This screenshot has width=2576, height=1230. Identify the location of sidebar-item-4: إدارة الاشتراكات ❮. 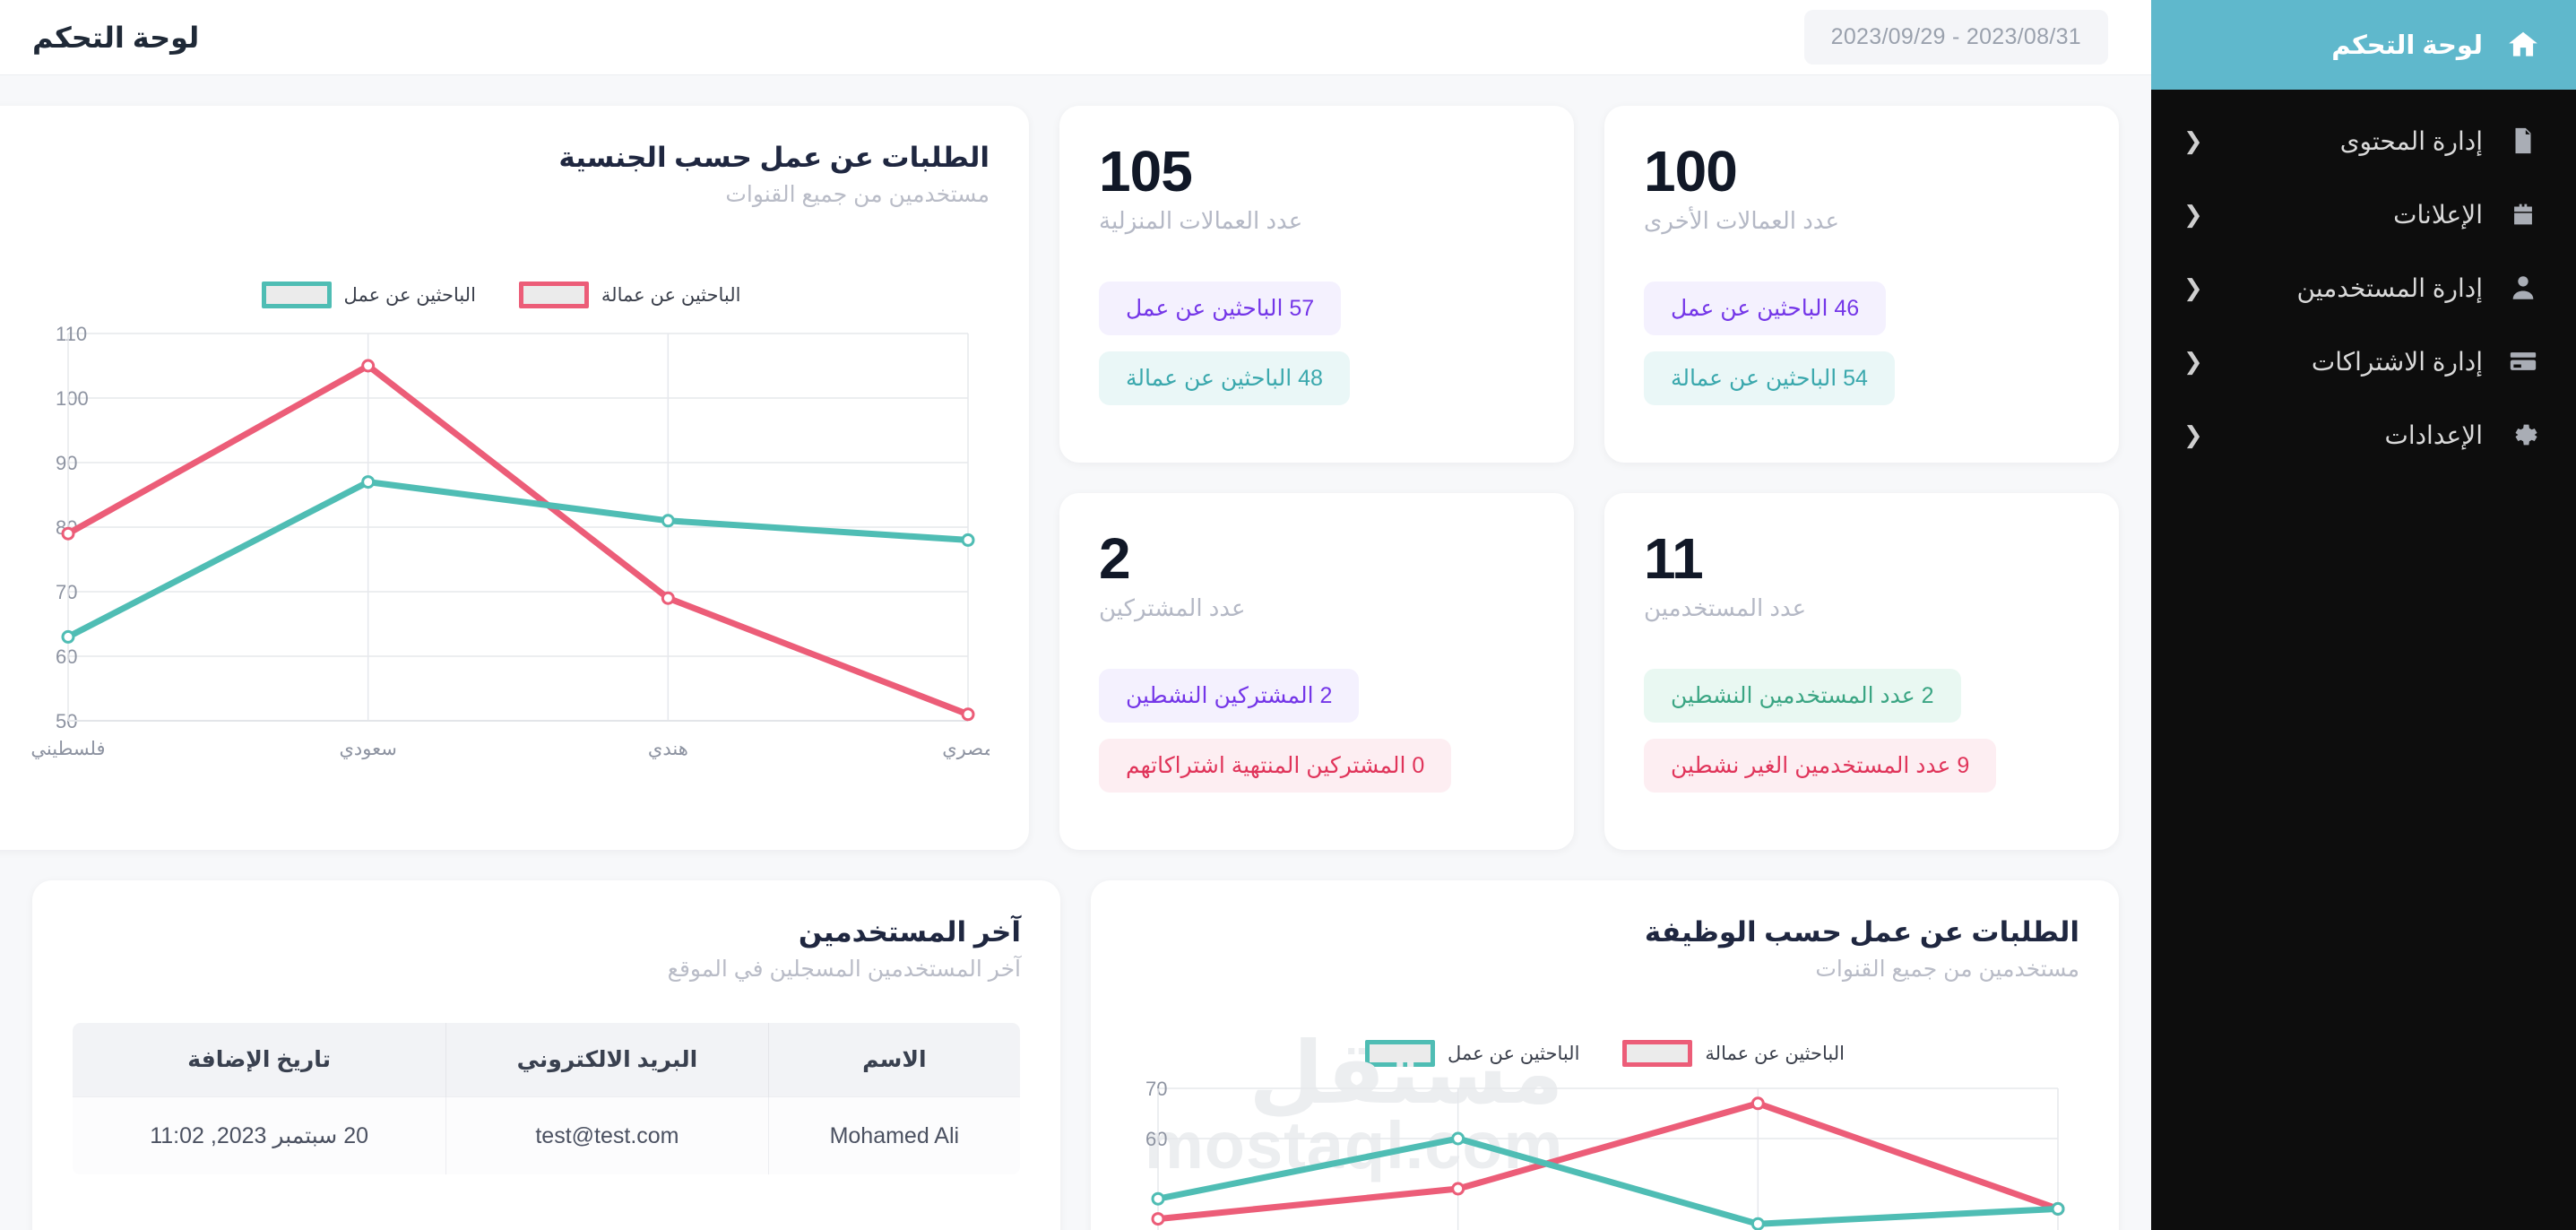
(2363, 361).